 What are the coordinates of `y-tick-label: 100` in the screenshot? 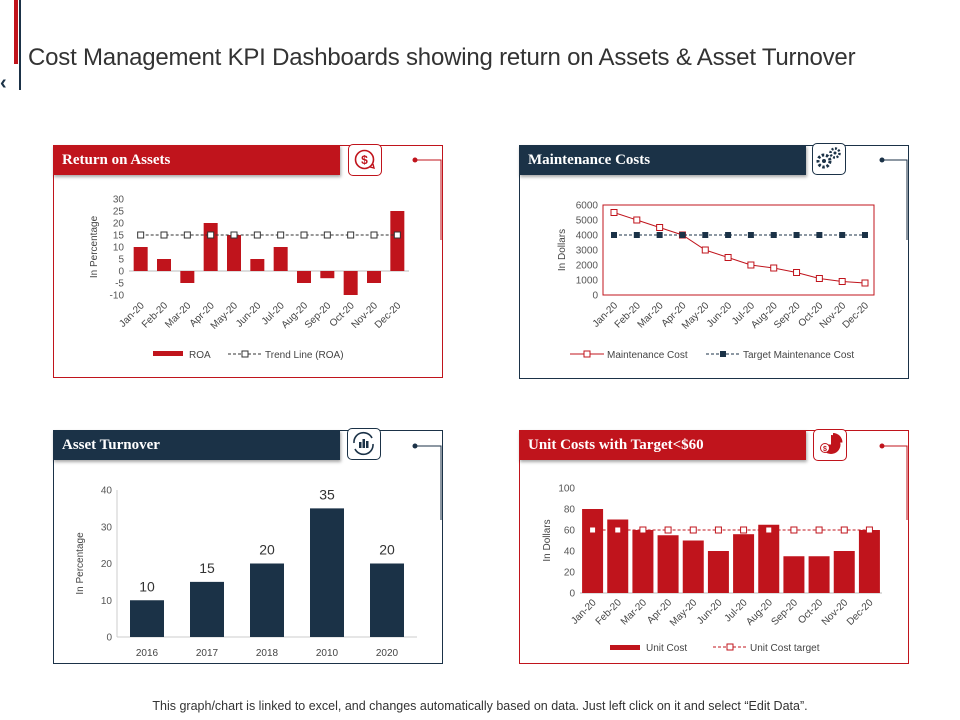 It's located at (566, 489).